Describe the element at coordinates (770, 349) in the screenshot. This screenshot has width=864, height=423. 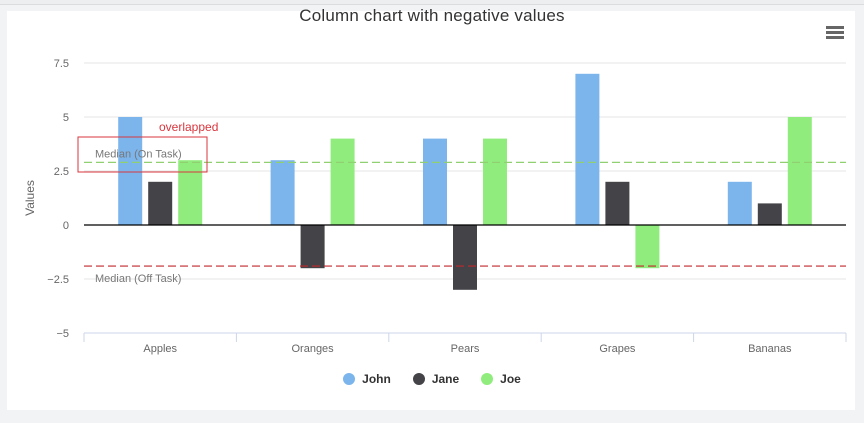
I see `x-tick-label: Bananas` at that location.